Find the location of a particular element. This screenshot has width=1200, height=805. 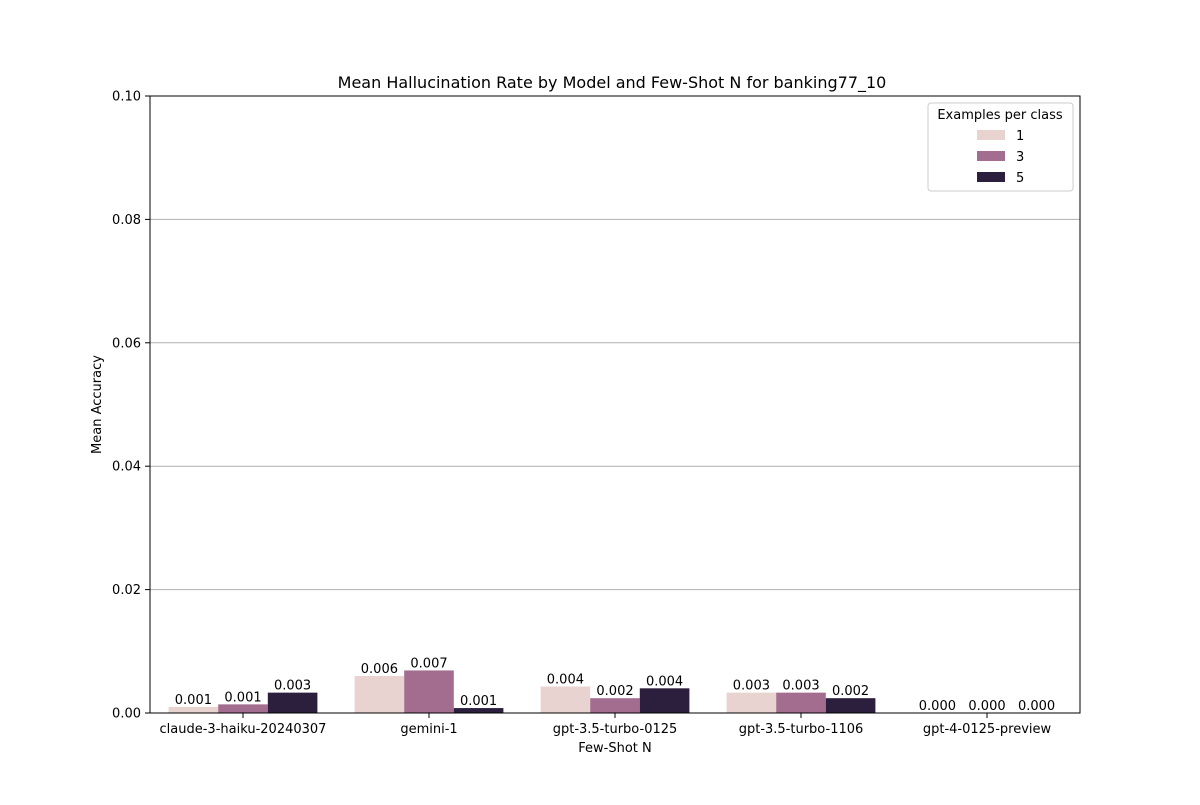

y-tick-label: 0.06 is located at coordinates (126, 343).